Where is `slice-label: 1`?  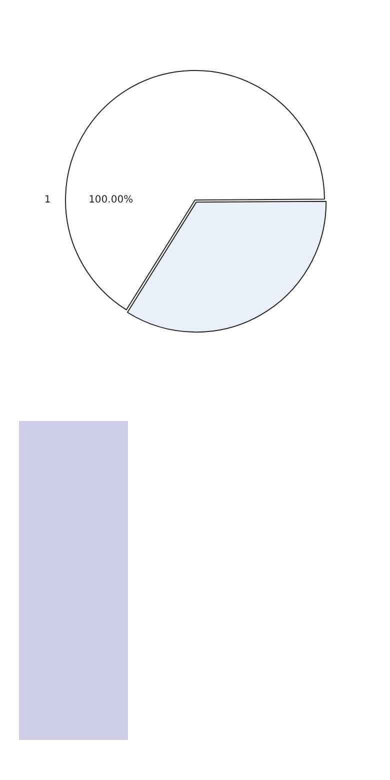
slice-label: 1 is located at coordinates (47, 200).